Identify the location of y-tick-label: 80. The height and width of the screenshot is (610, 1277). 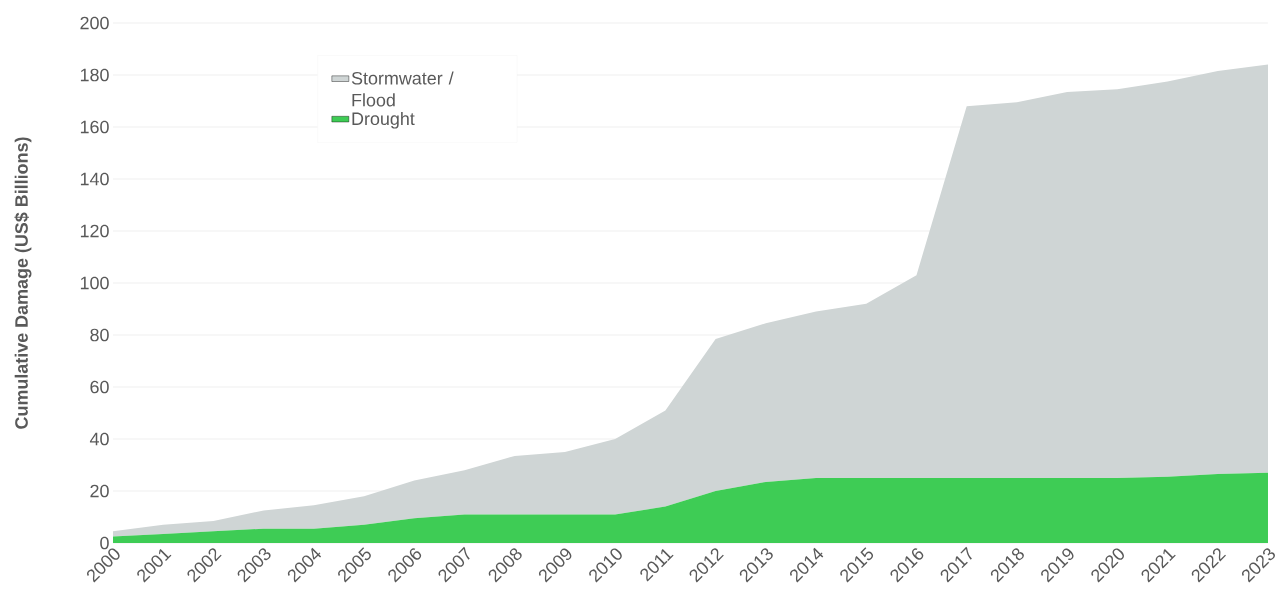
(99, 335).